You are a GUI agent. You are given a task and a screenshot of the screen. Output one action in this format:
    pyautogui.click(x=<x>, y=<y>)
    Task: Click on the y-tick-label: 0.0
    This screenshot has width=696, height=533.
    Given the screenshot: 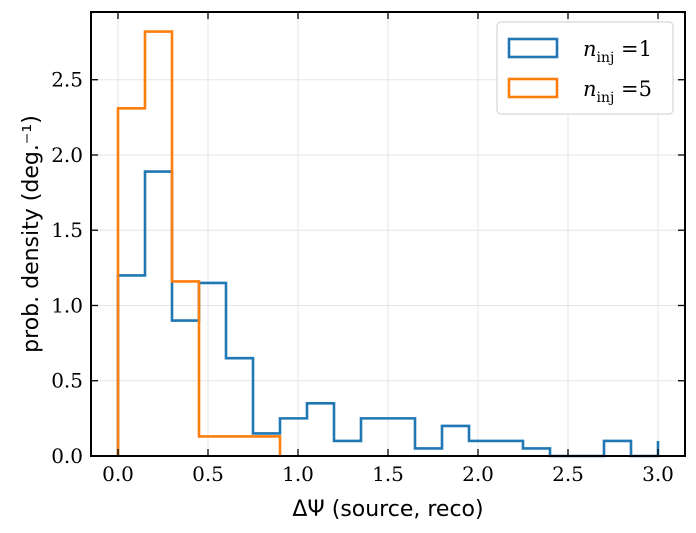 What is the action you would take?
    pyautogui.click(x=67, y=456)
    